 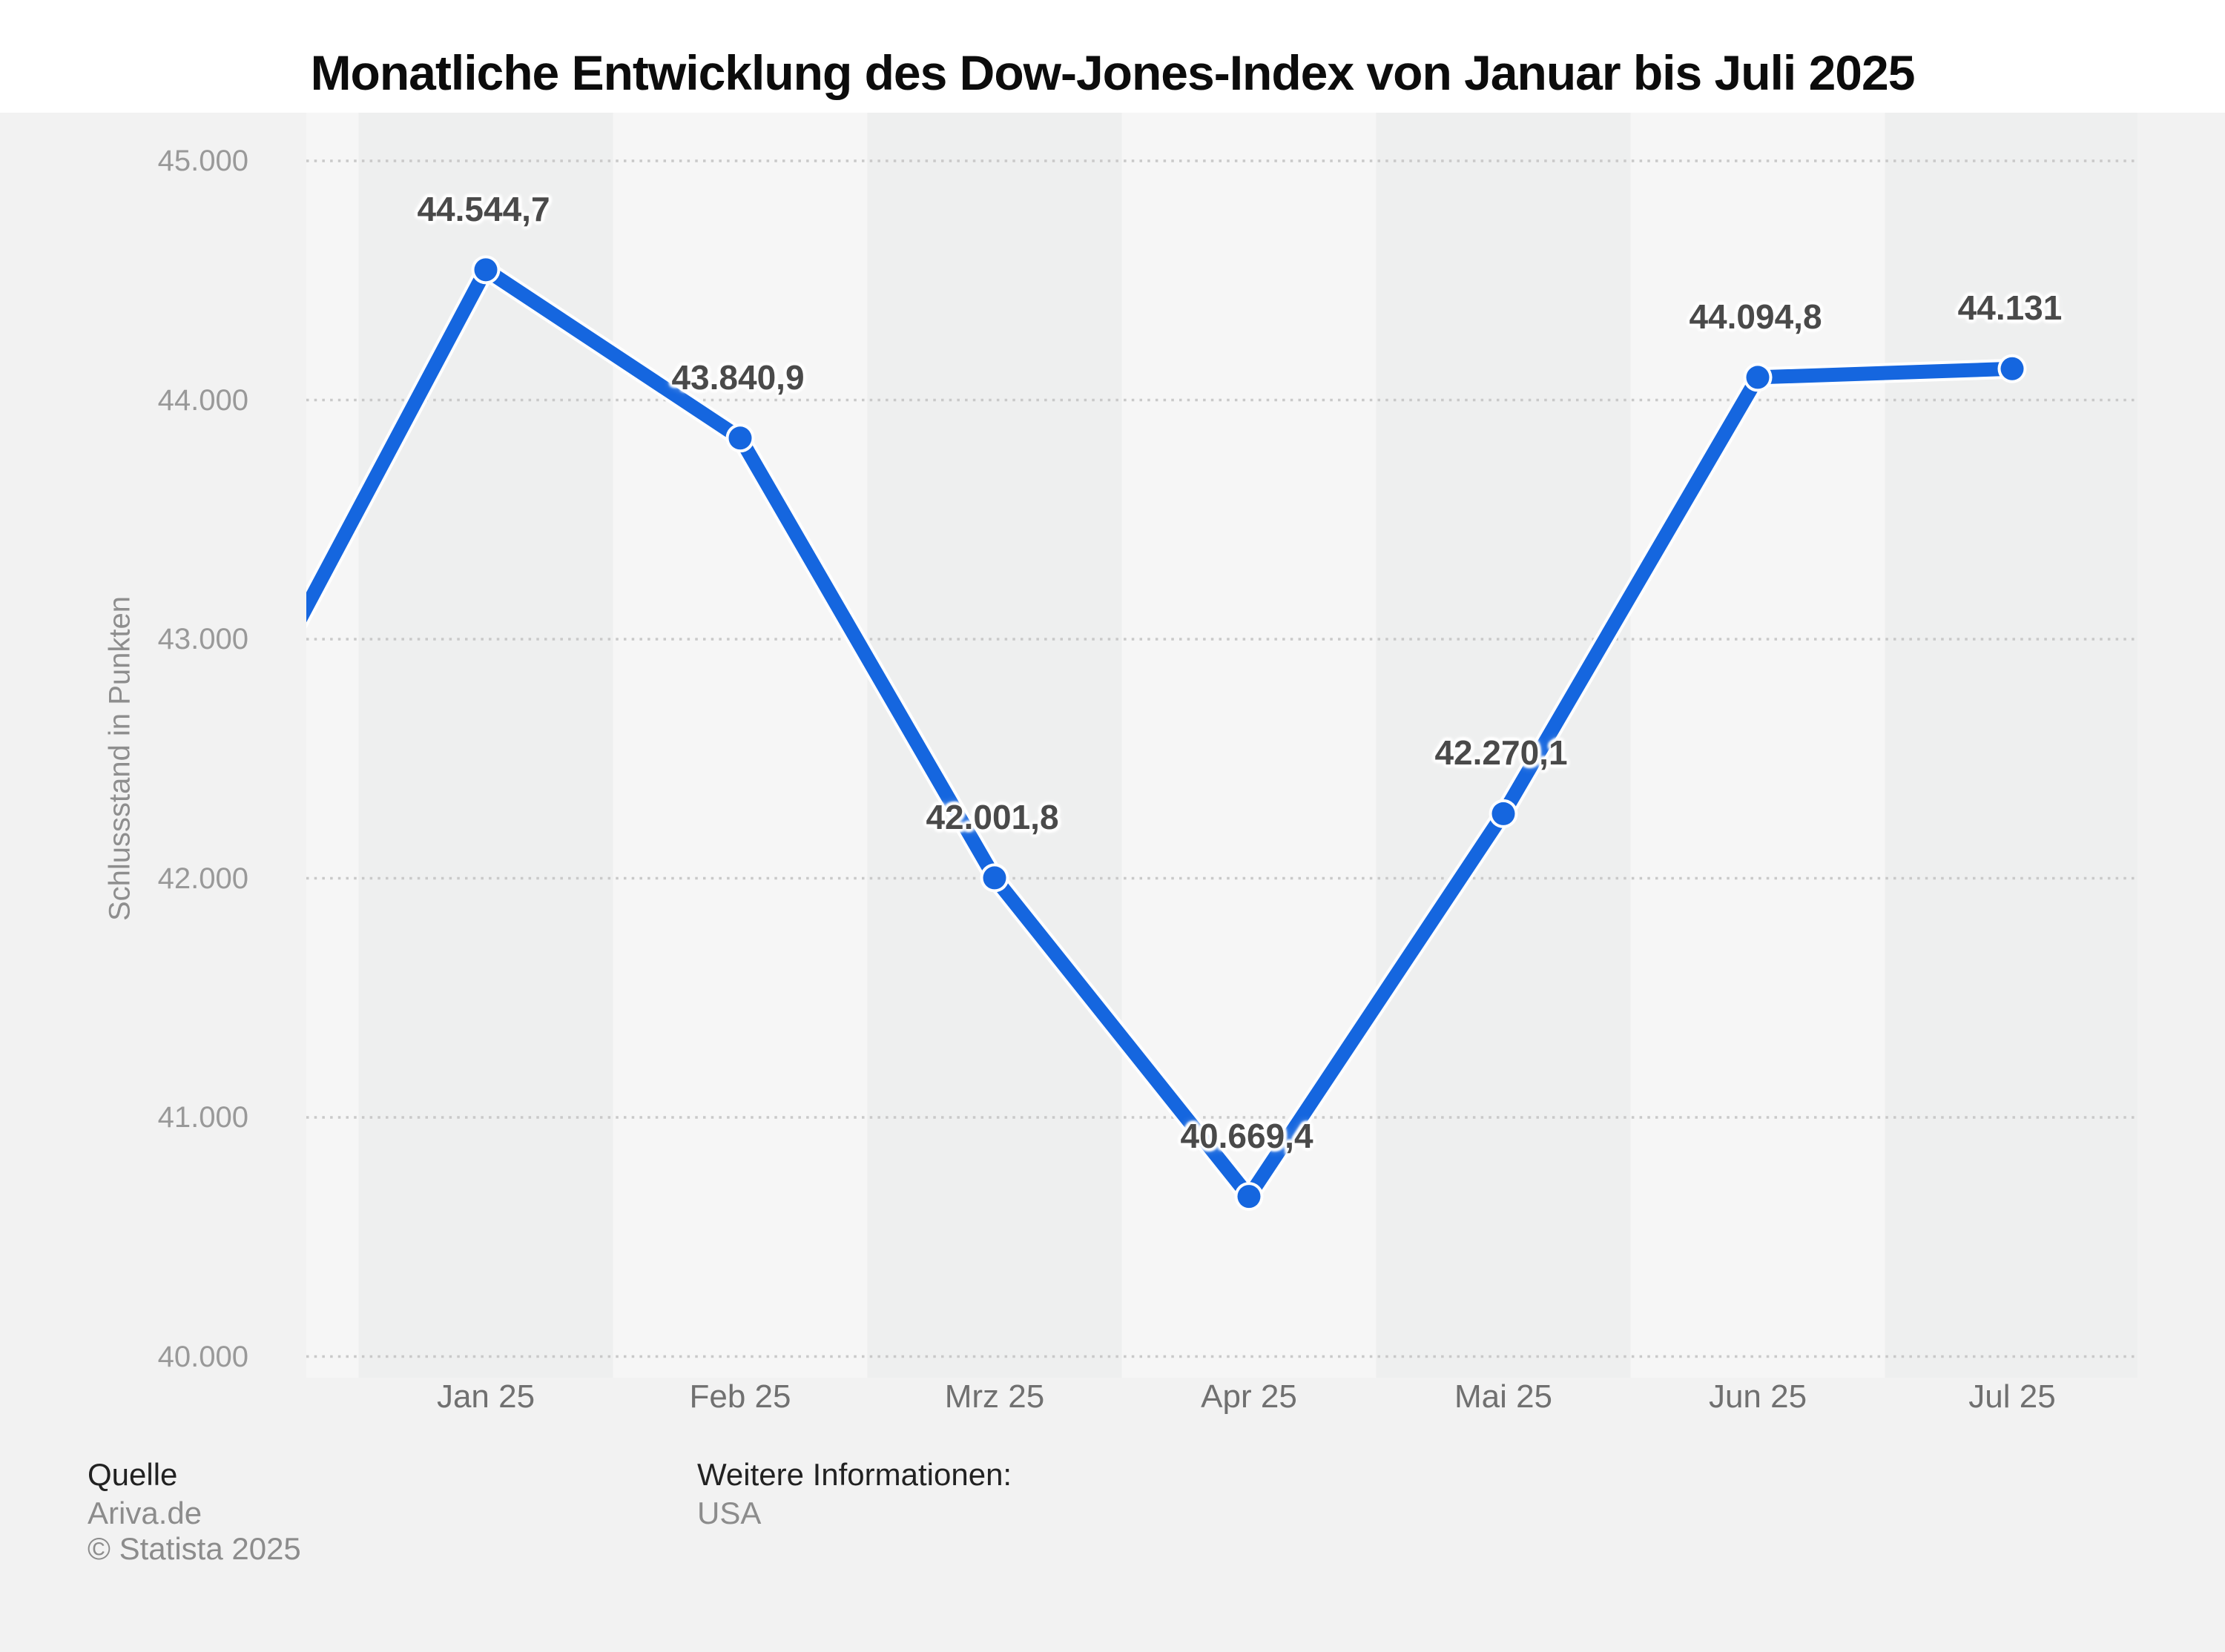 What do you see at coordinates (740, 1397) in the screenshot?
I see `x-tick-label-feb-25: Feb 25` at bounding box center [740, 1397].